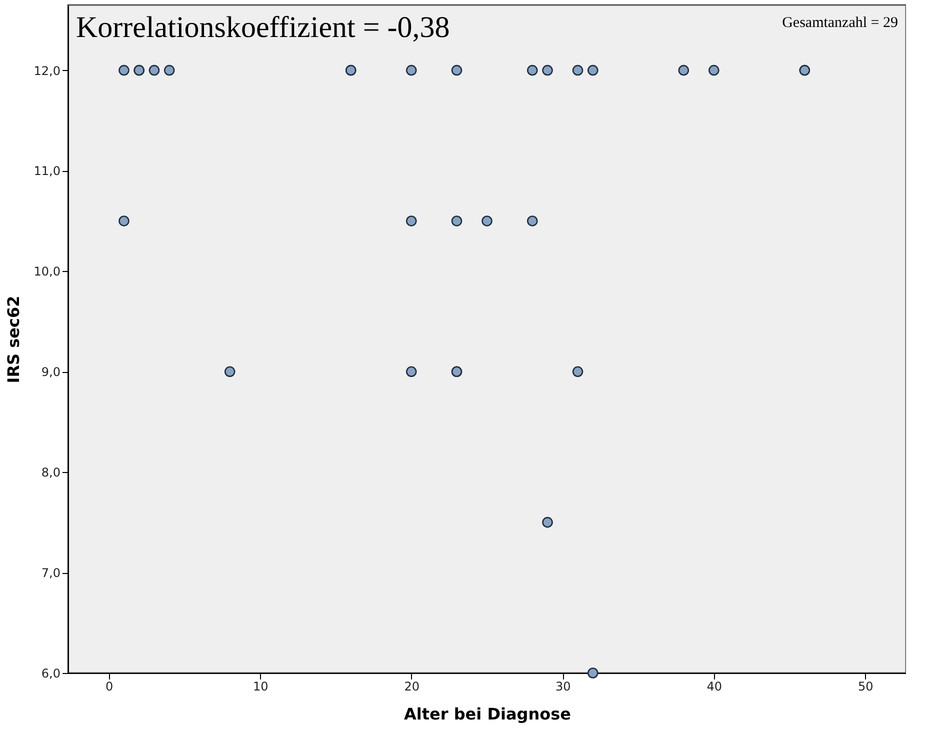 The height and width of the screenshot is (748, 933). What do you see at coordinates (412, 687) in the screenshot?
I see `x-tick-label: 20` at bounding box center [412, 687].